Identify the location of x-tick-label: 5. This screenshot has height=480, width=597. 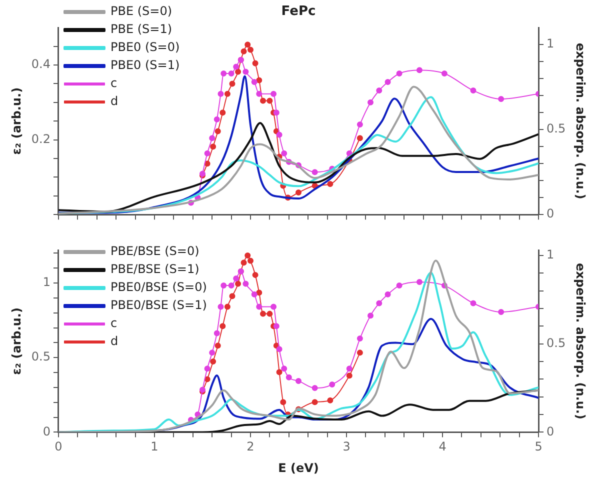
(538, 447).